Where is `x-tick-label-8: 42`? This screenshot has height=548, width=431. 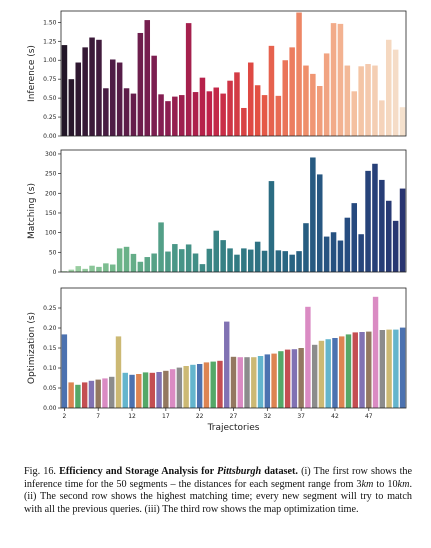 x-tick-label-8: 42 is located at coordinates (335, 416).